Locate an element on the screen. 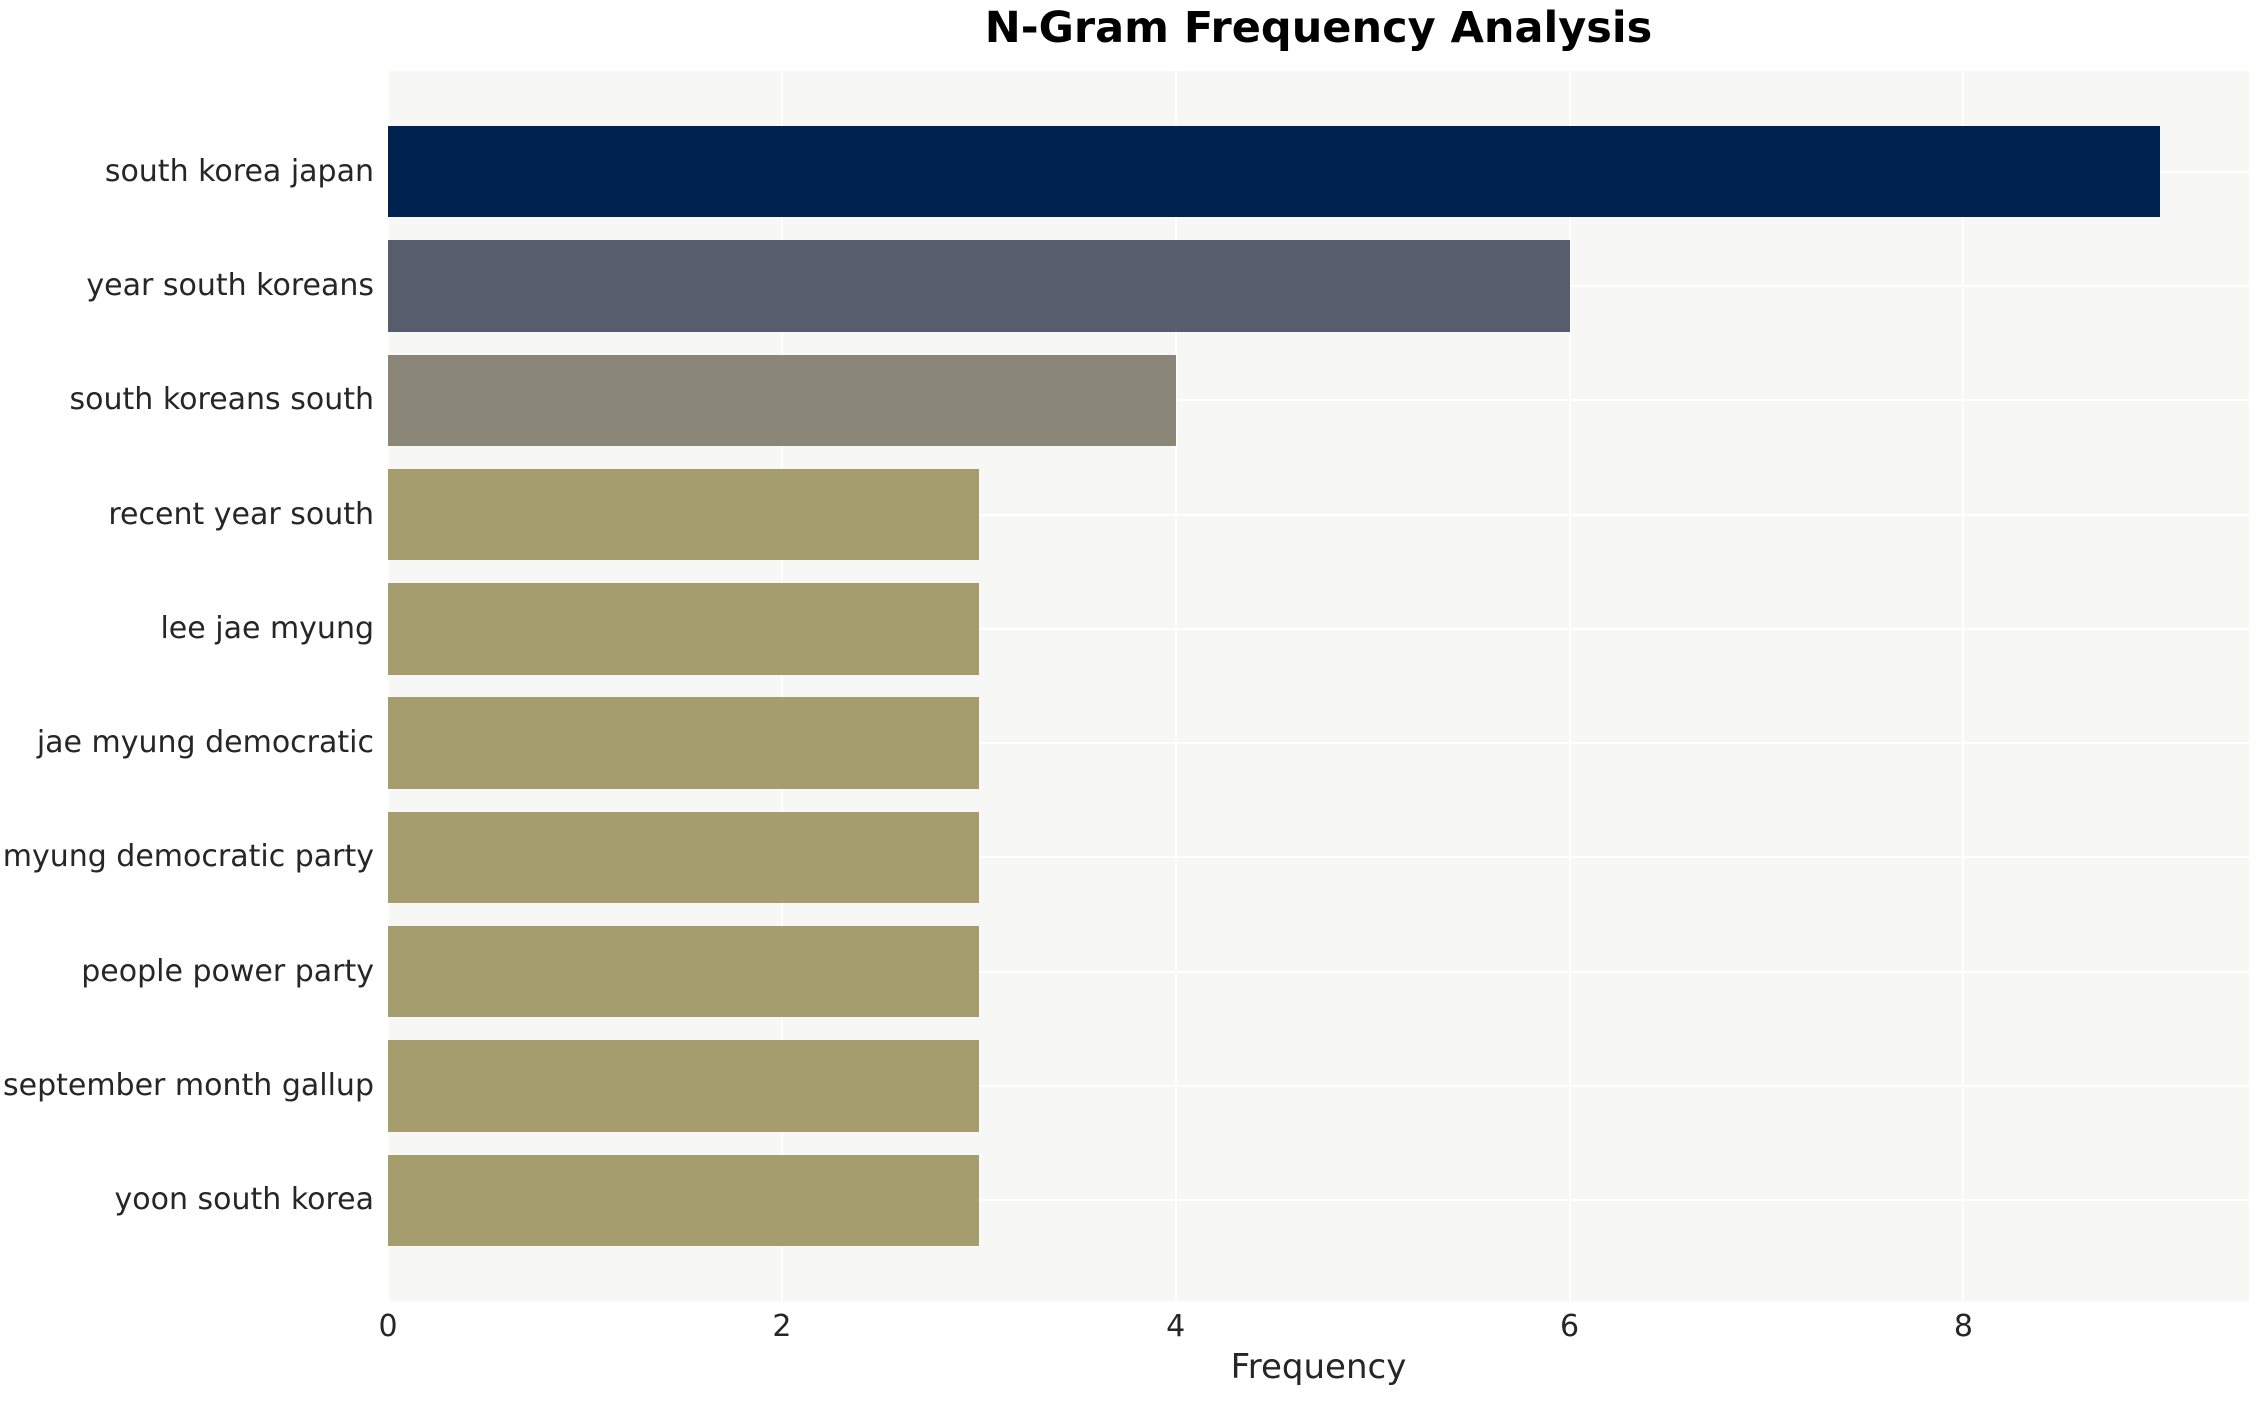 The height and width of the screenshot is (1402, 2267). bar-jae-myung-democratic is located at coordinates (683, 743).